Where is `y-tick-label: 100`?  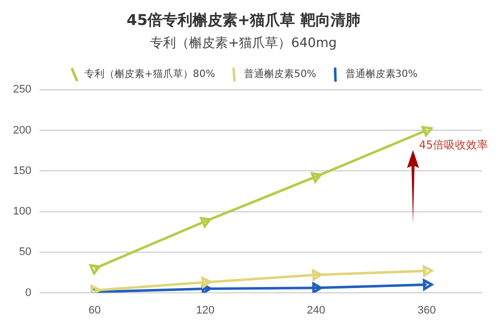 y-tick-label: 100 is located at coordinates (22, 212).